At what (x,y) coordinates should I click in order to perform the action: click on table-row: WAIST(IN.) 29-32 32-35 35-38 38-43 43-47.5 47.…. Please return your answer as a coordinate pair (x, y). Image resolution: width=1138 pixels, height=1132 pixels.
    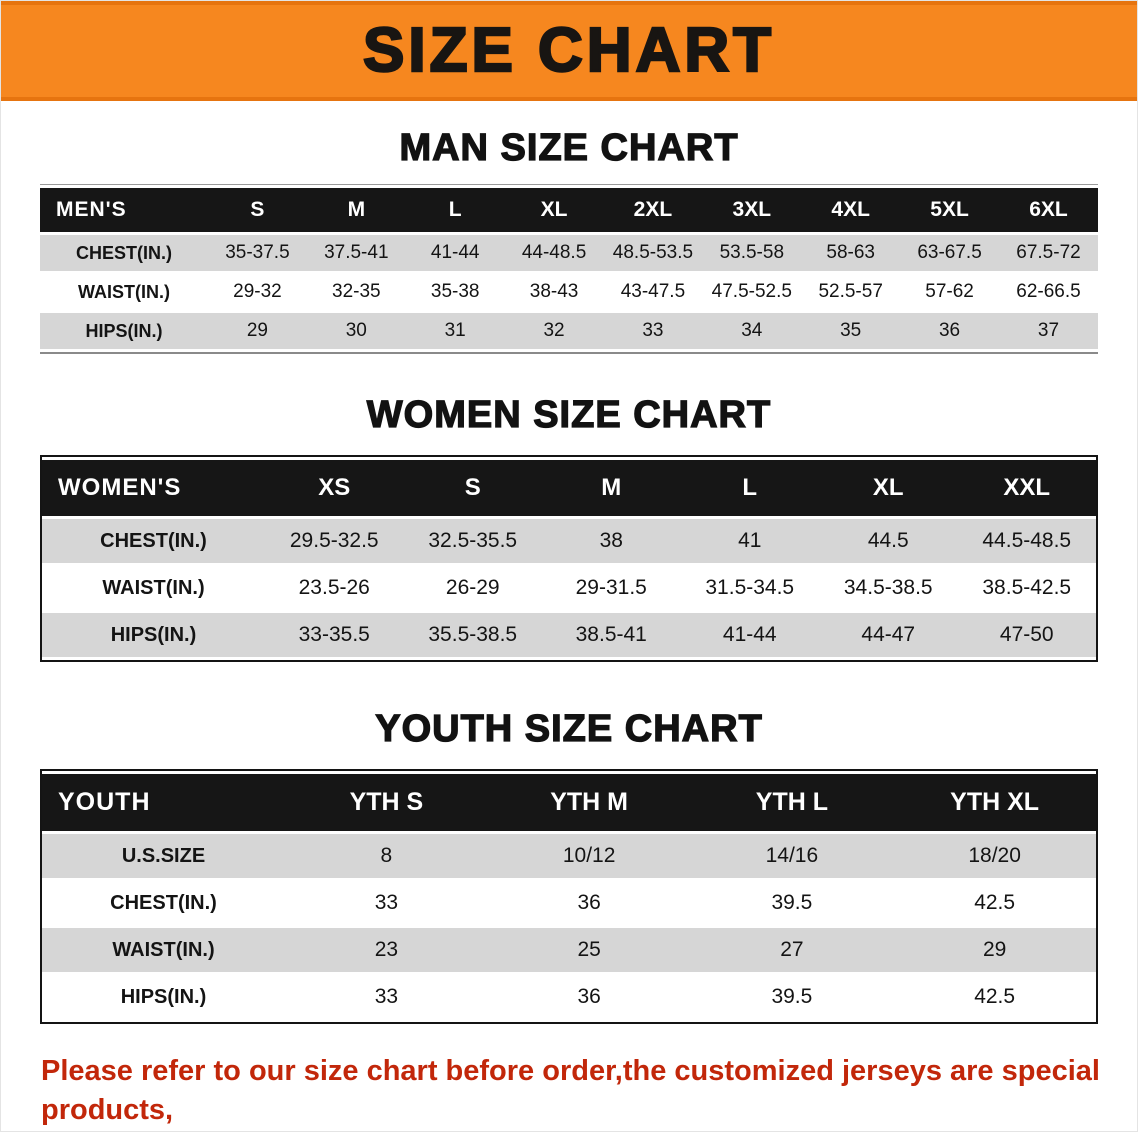
    Looking at the image, I should click on (569, 292).